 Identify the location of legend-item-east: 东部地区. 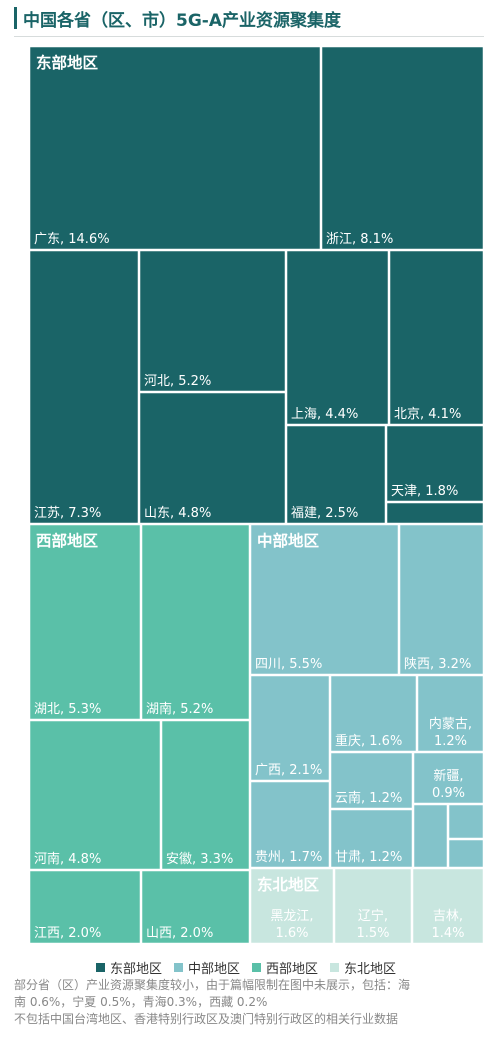
(129, 967).